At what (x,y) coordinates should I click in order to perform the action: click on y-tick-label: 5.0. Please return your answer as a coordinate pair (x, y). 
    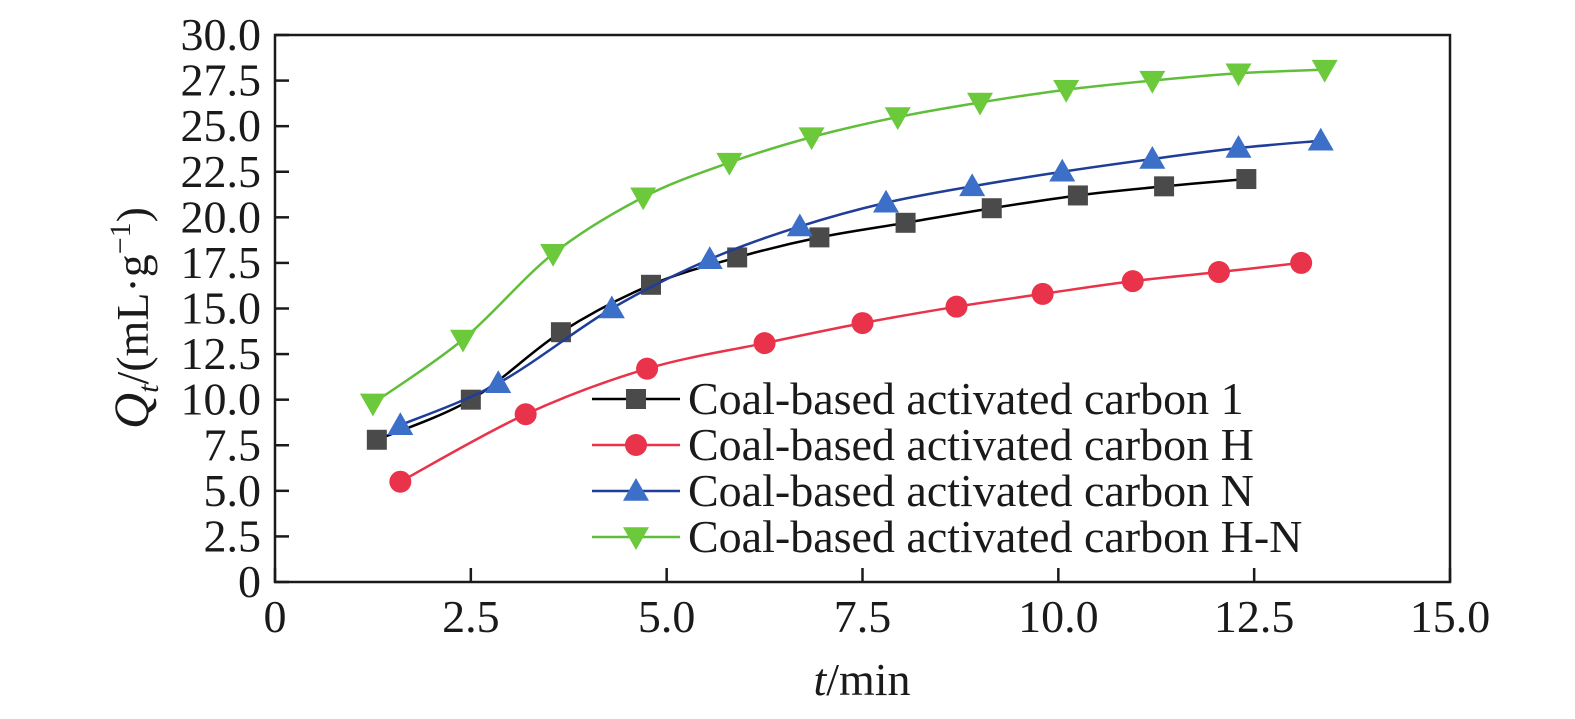
    Looking at the image, I should click on (233, 490).